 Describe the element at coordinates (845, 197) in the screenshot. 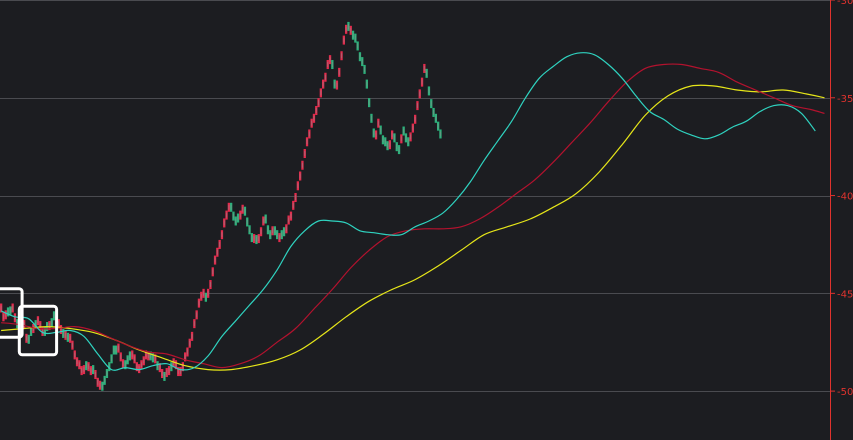

I see `y-tick-label: -40` at that location.